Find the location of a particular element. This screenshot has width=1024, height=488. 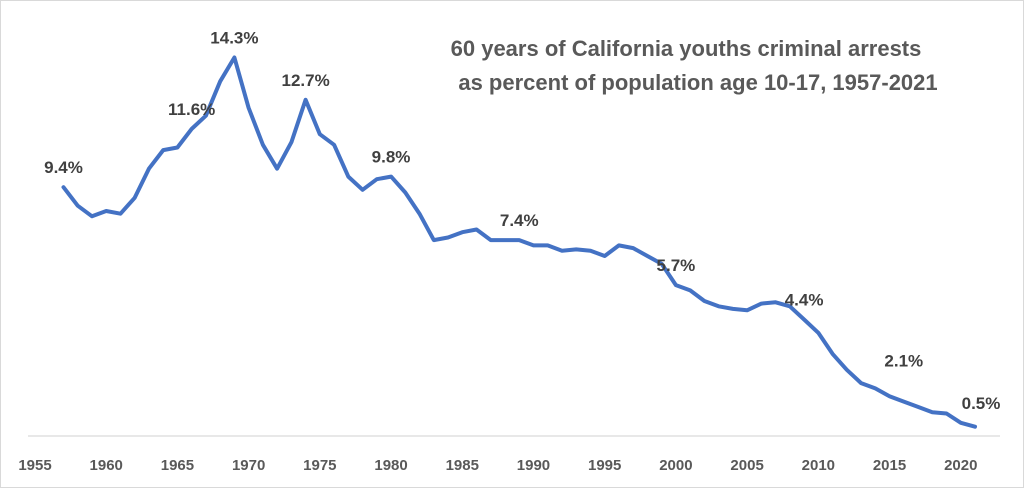

x-tick-label-1960: 1960 is located at coordinates (106, 465).